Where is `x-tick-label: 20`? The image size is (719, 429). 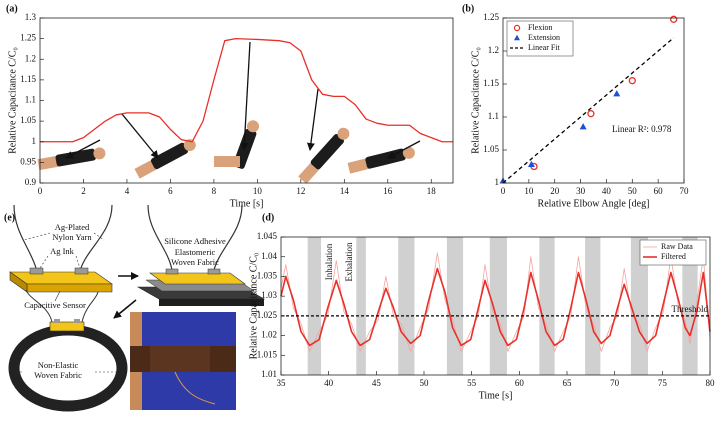
x-tick-label: 20 is located at coordinates (555, 191).